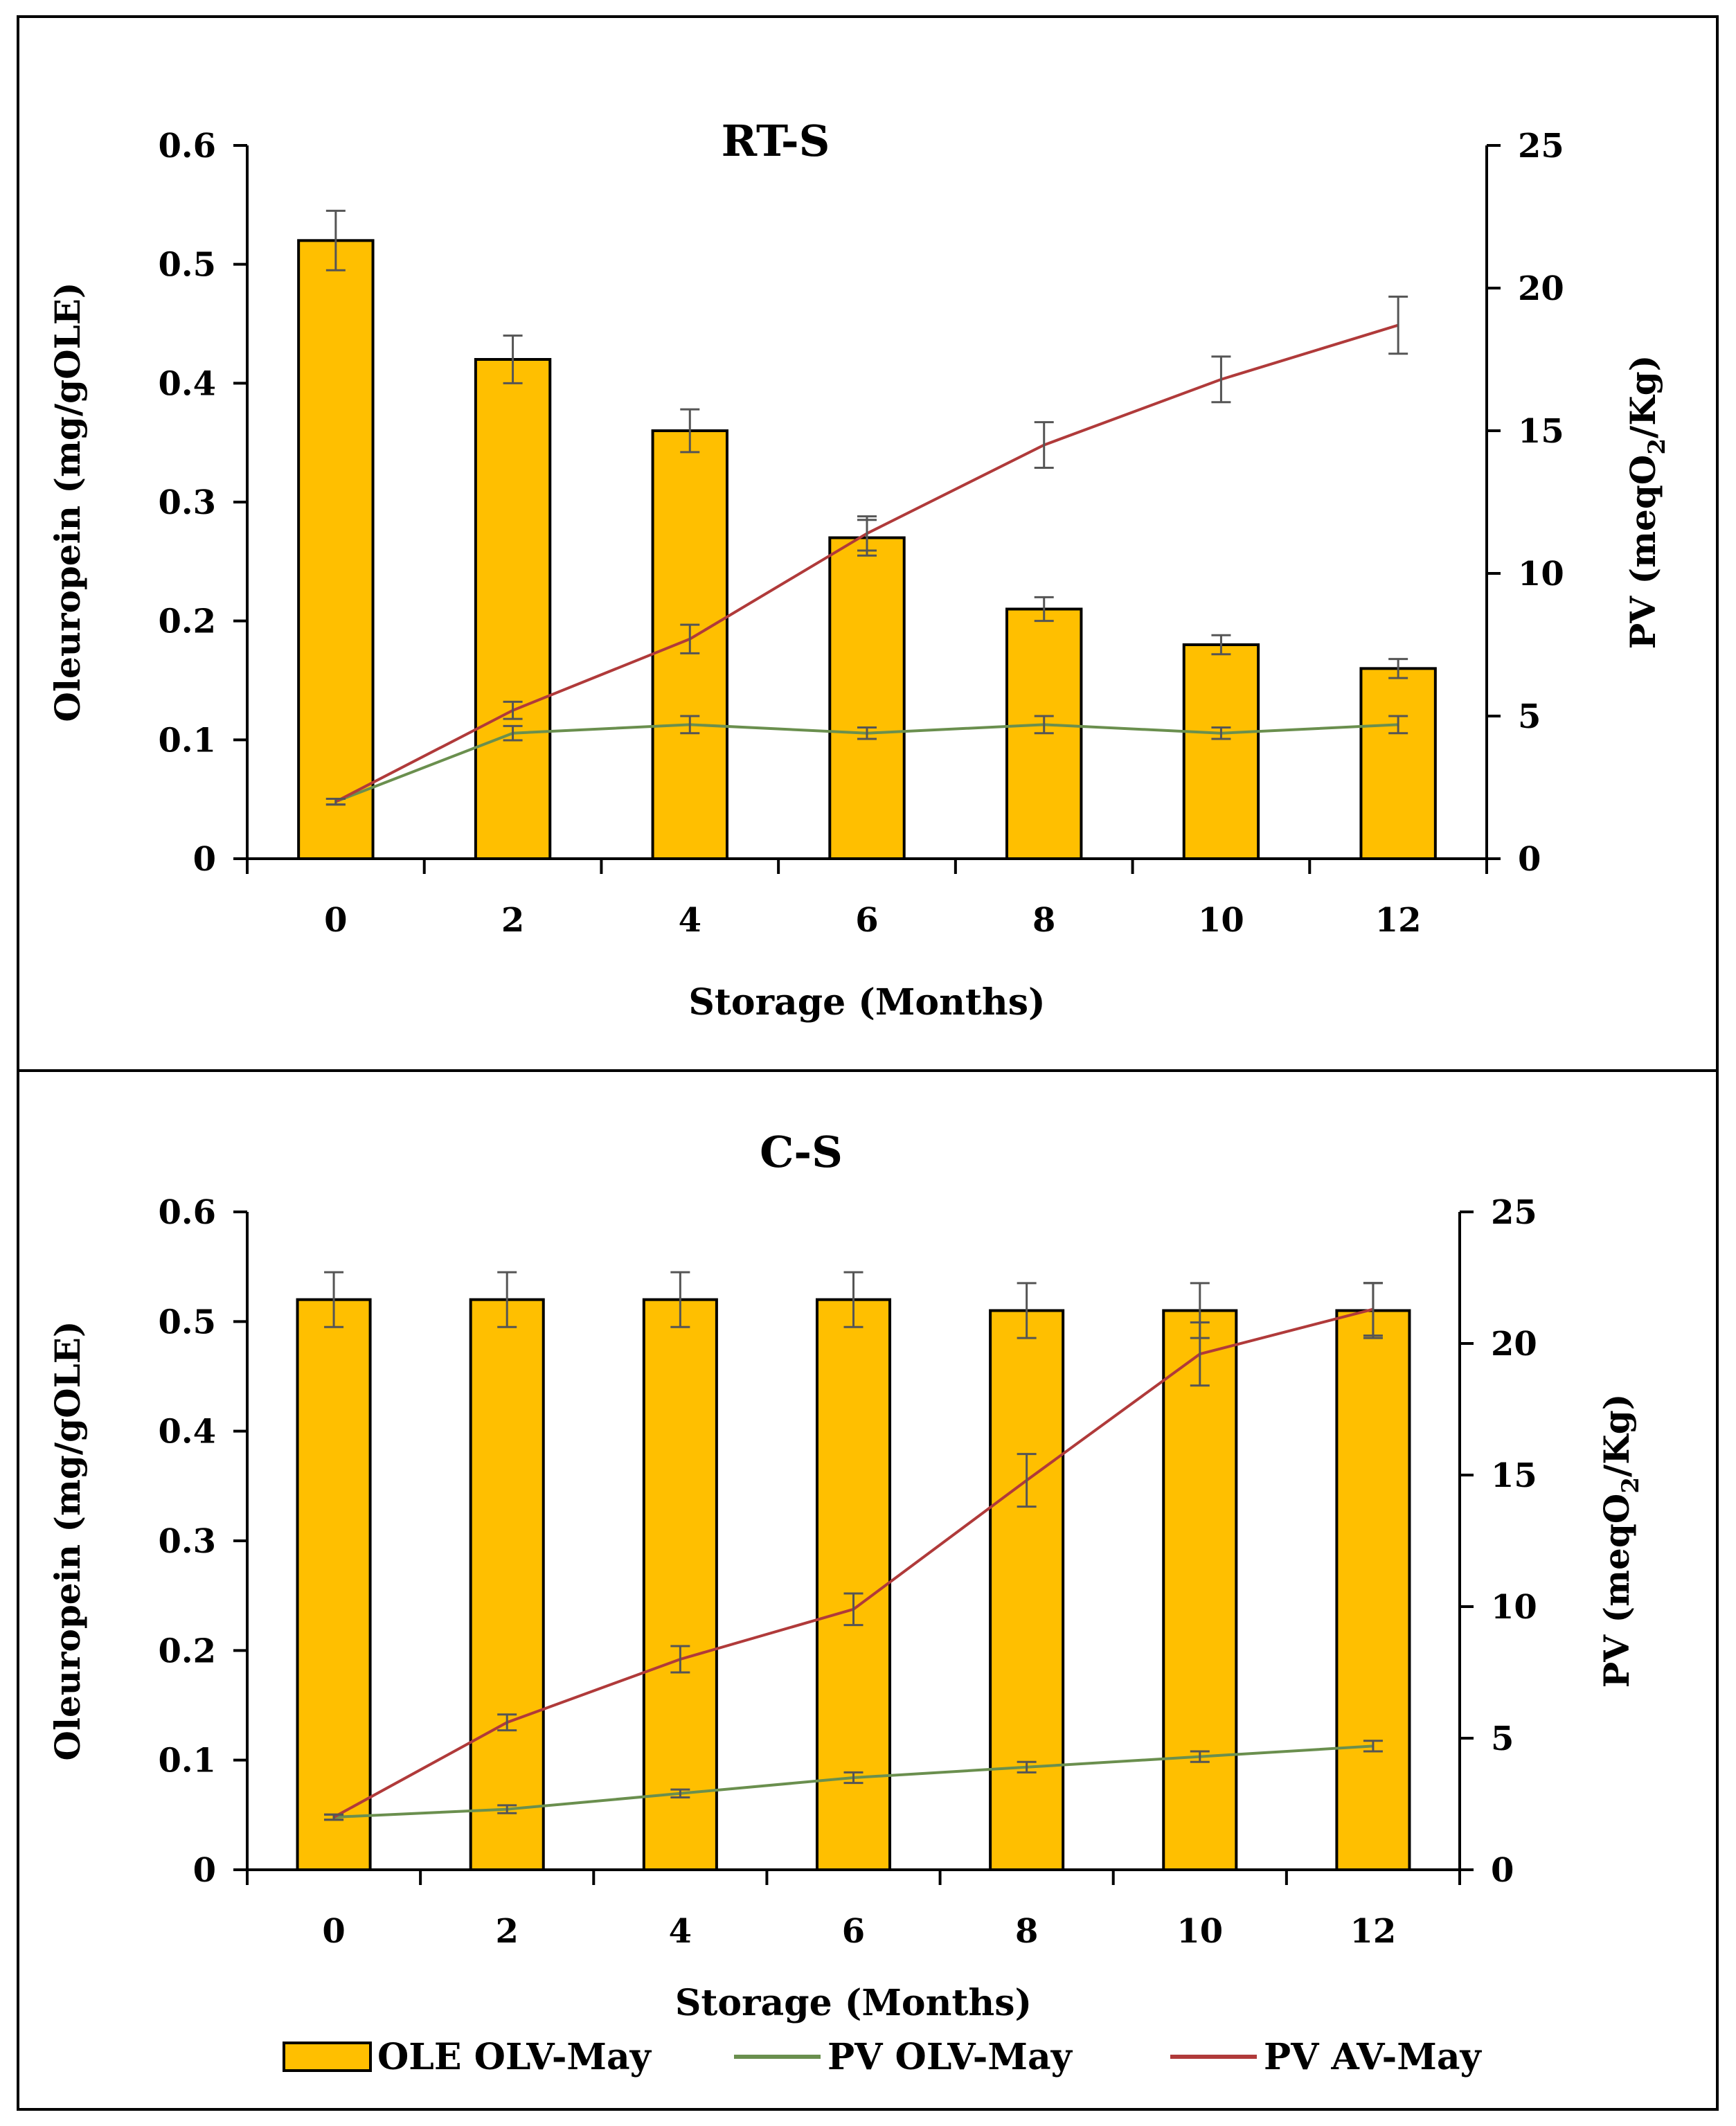 The height and width of the screenshot is (2126, 1736). I want to click on legend: OLE OLV-May PV OLV-May PV AV-May, so click(883, 2057).